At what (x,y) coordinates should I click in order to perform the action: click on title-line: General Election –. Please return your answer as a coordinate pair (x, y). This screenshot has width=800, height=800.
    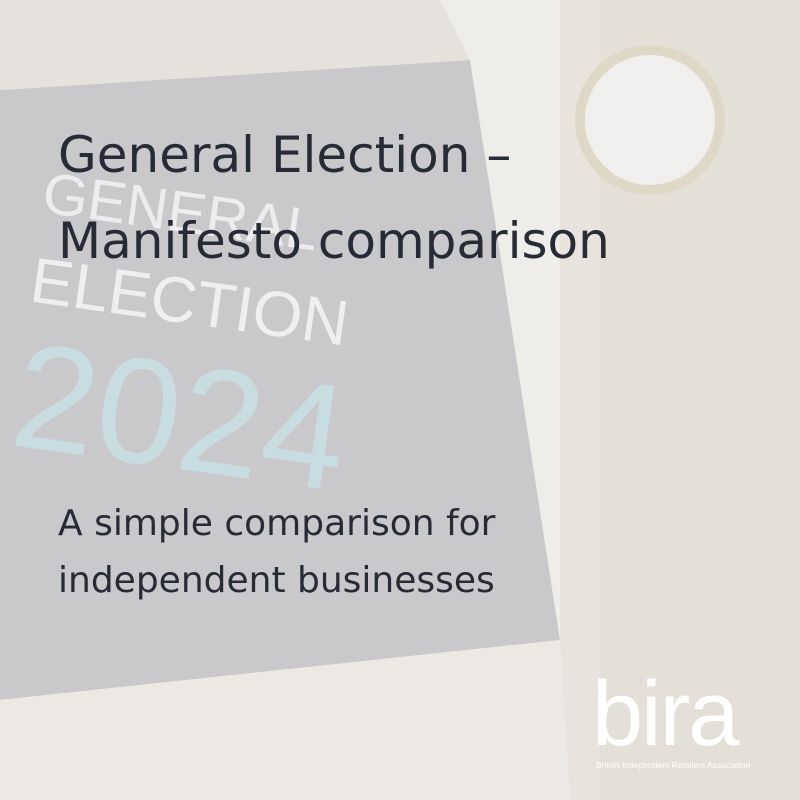
    Looking at the image, I should click on (284, 155).